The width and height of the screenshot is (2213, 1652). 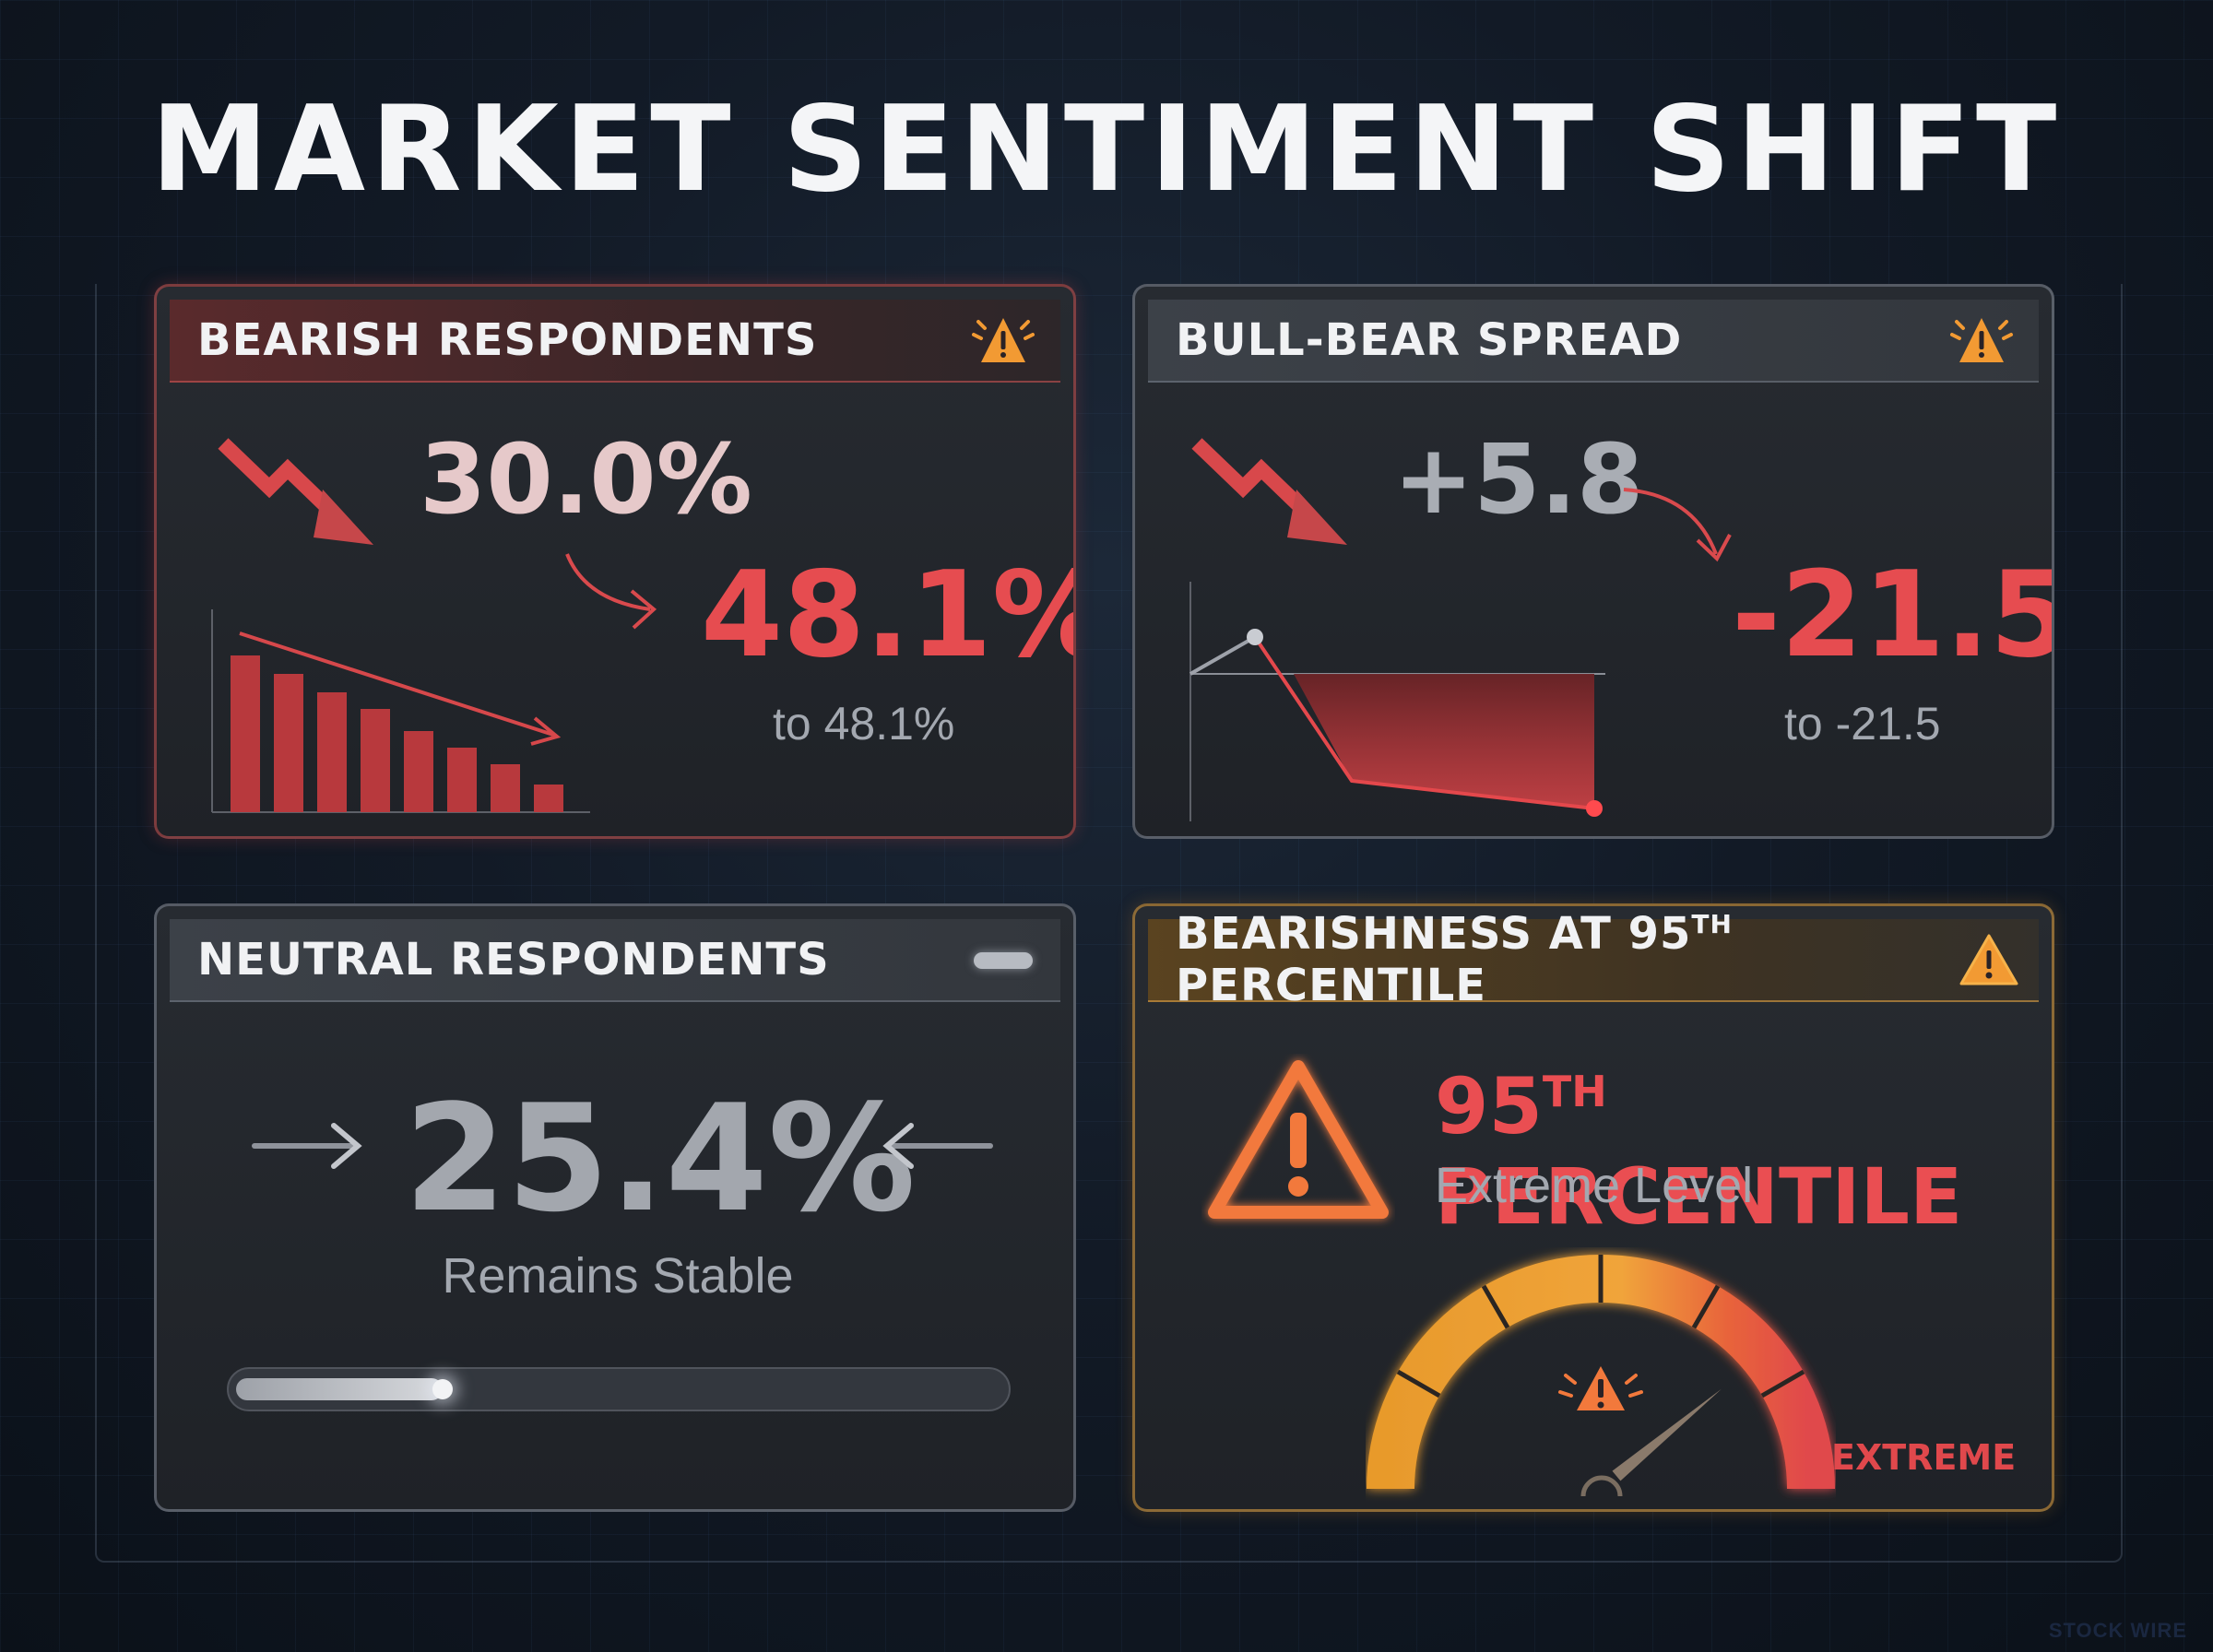 What do you see at coordinates (1594, 808) in the screenshot?
I see `end-point` at bounding box center [1594, 808].